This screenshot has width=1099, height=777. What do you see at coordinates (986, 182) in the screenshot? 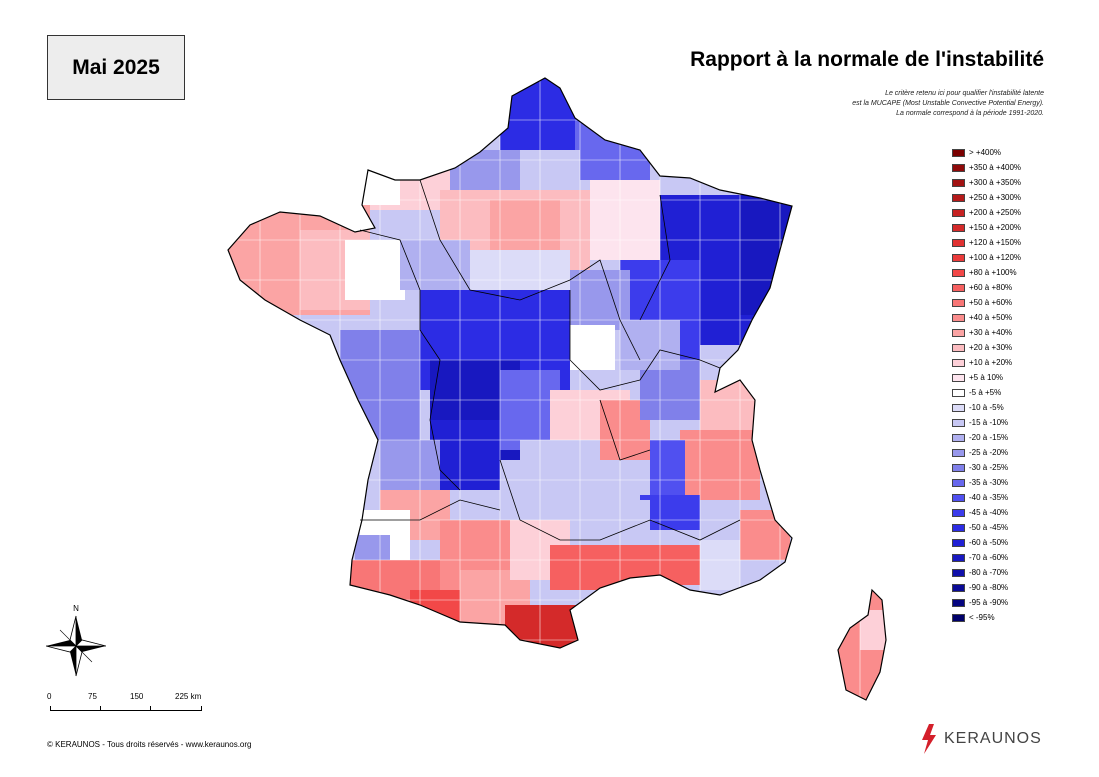
I see `legend-item: +300 à +350%` at bounding box center [986, 182].